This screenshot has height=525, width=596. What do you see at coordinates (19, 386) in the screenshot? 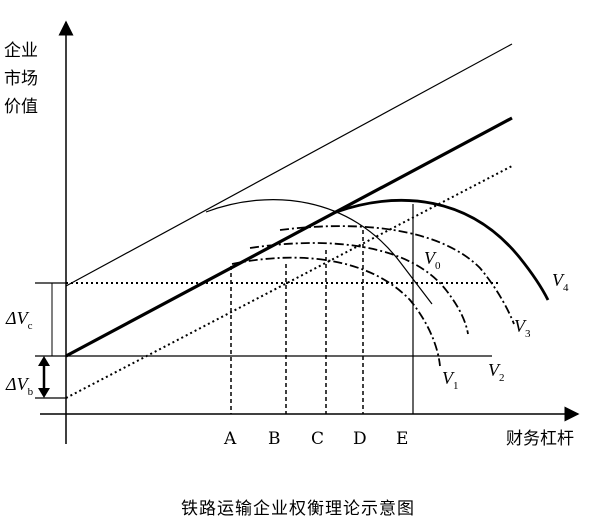
I see `delta-vb-label: ΔVb` at bounding box center [19, 386].